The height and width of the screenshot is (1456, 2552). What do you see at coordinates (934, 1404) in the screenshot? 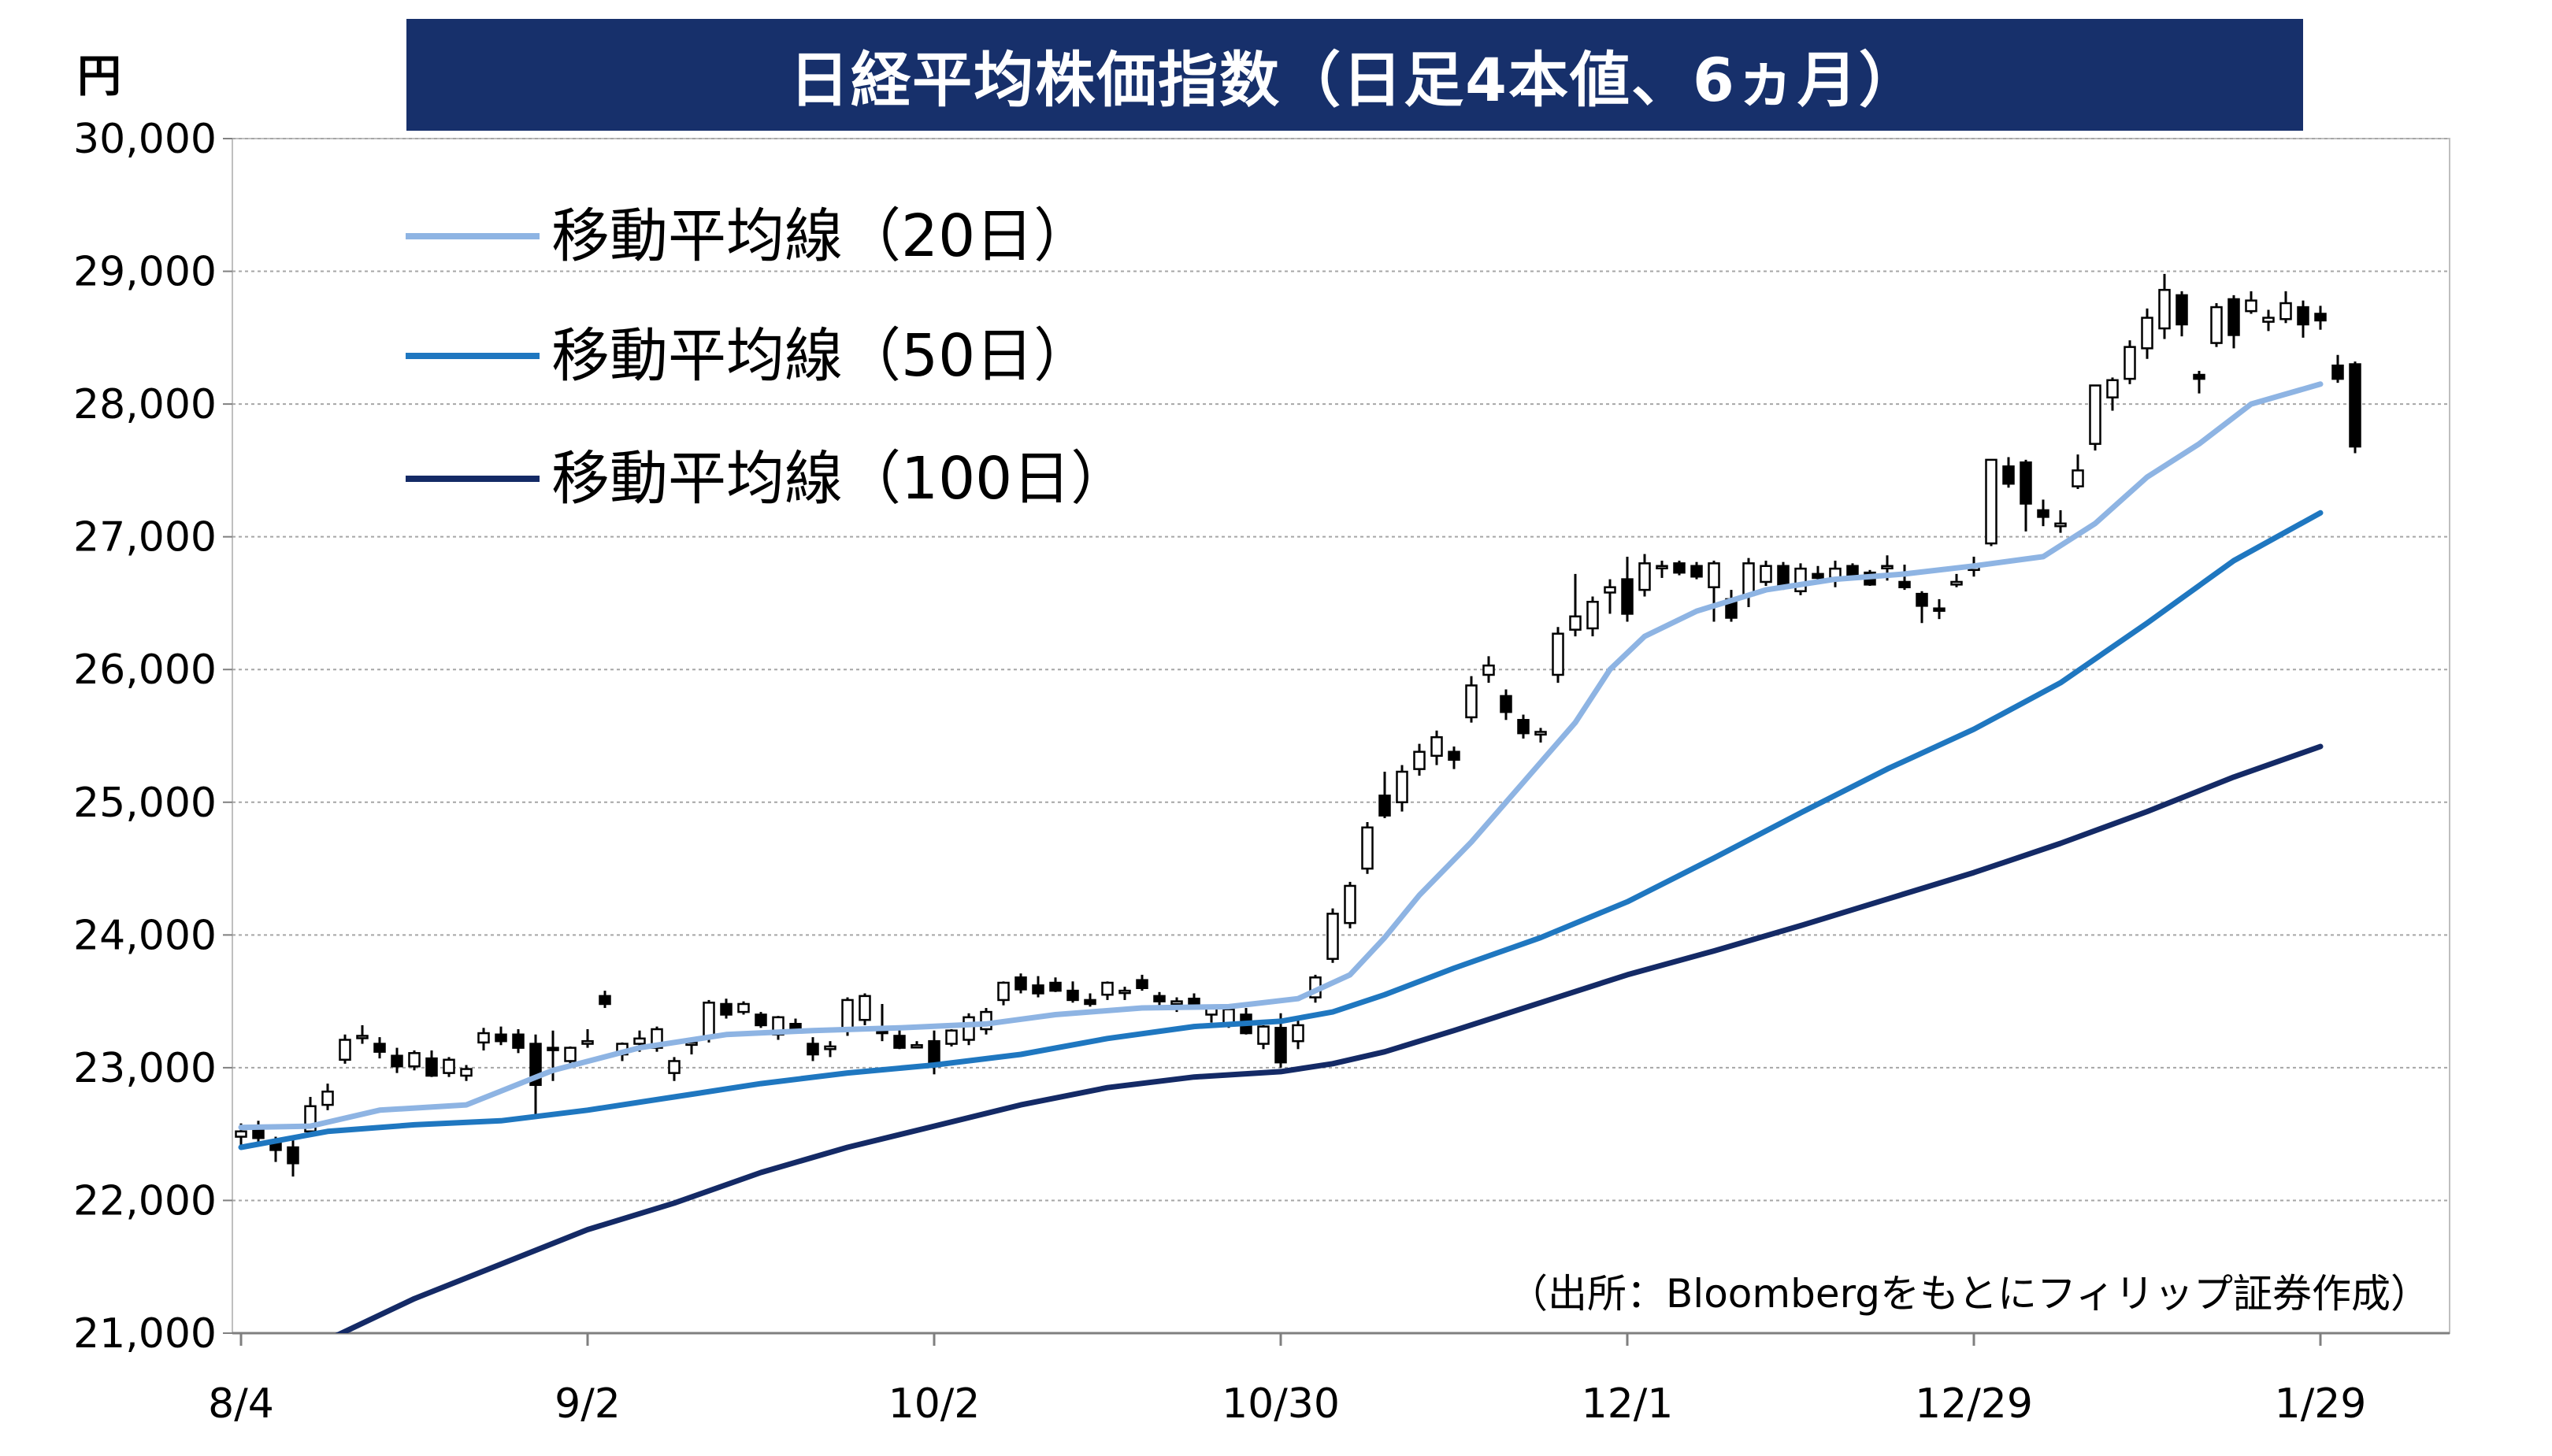
I see `x-tick-label: 10/2` at bounding box center [934, 1404].